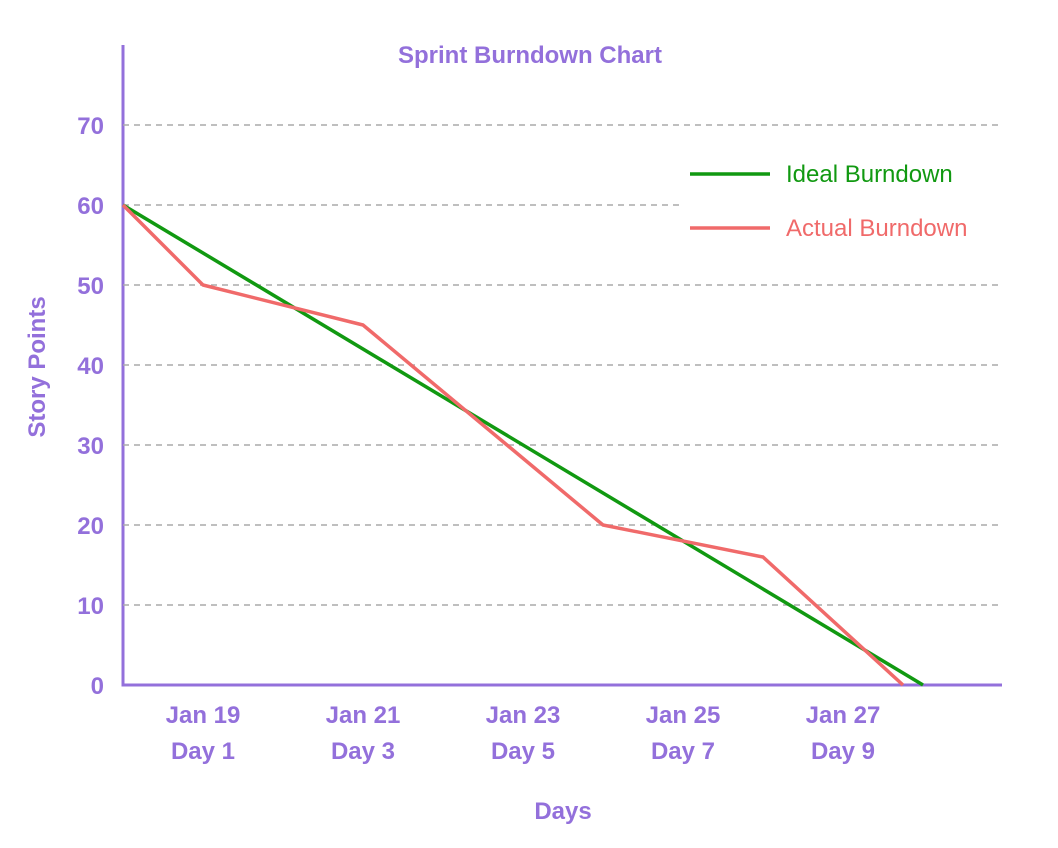 The width and height of the screenshot is (1058, 848). What do you see at coordinates (683, 715) in the screenshot?
I see `x-tick-date-4: Jan 25` at bounding box center [683, 715].